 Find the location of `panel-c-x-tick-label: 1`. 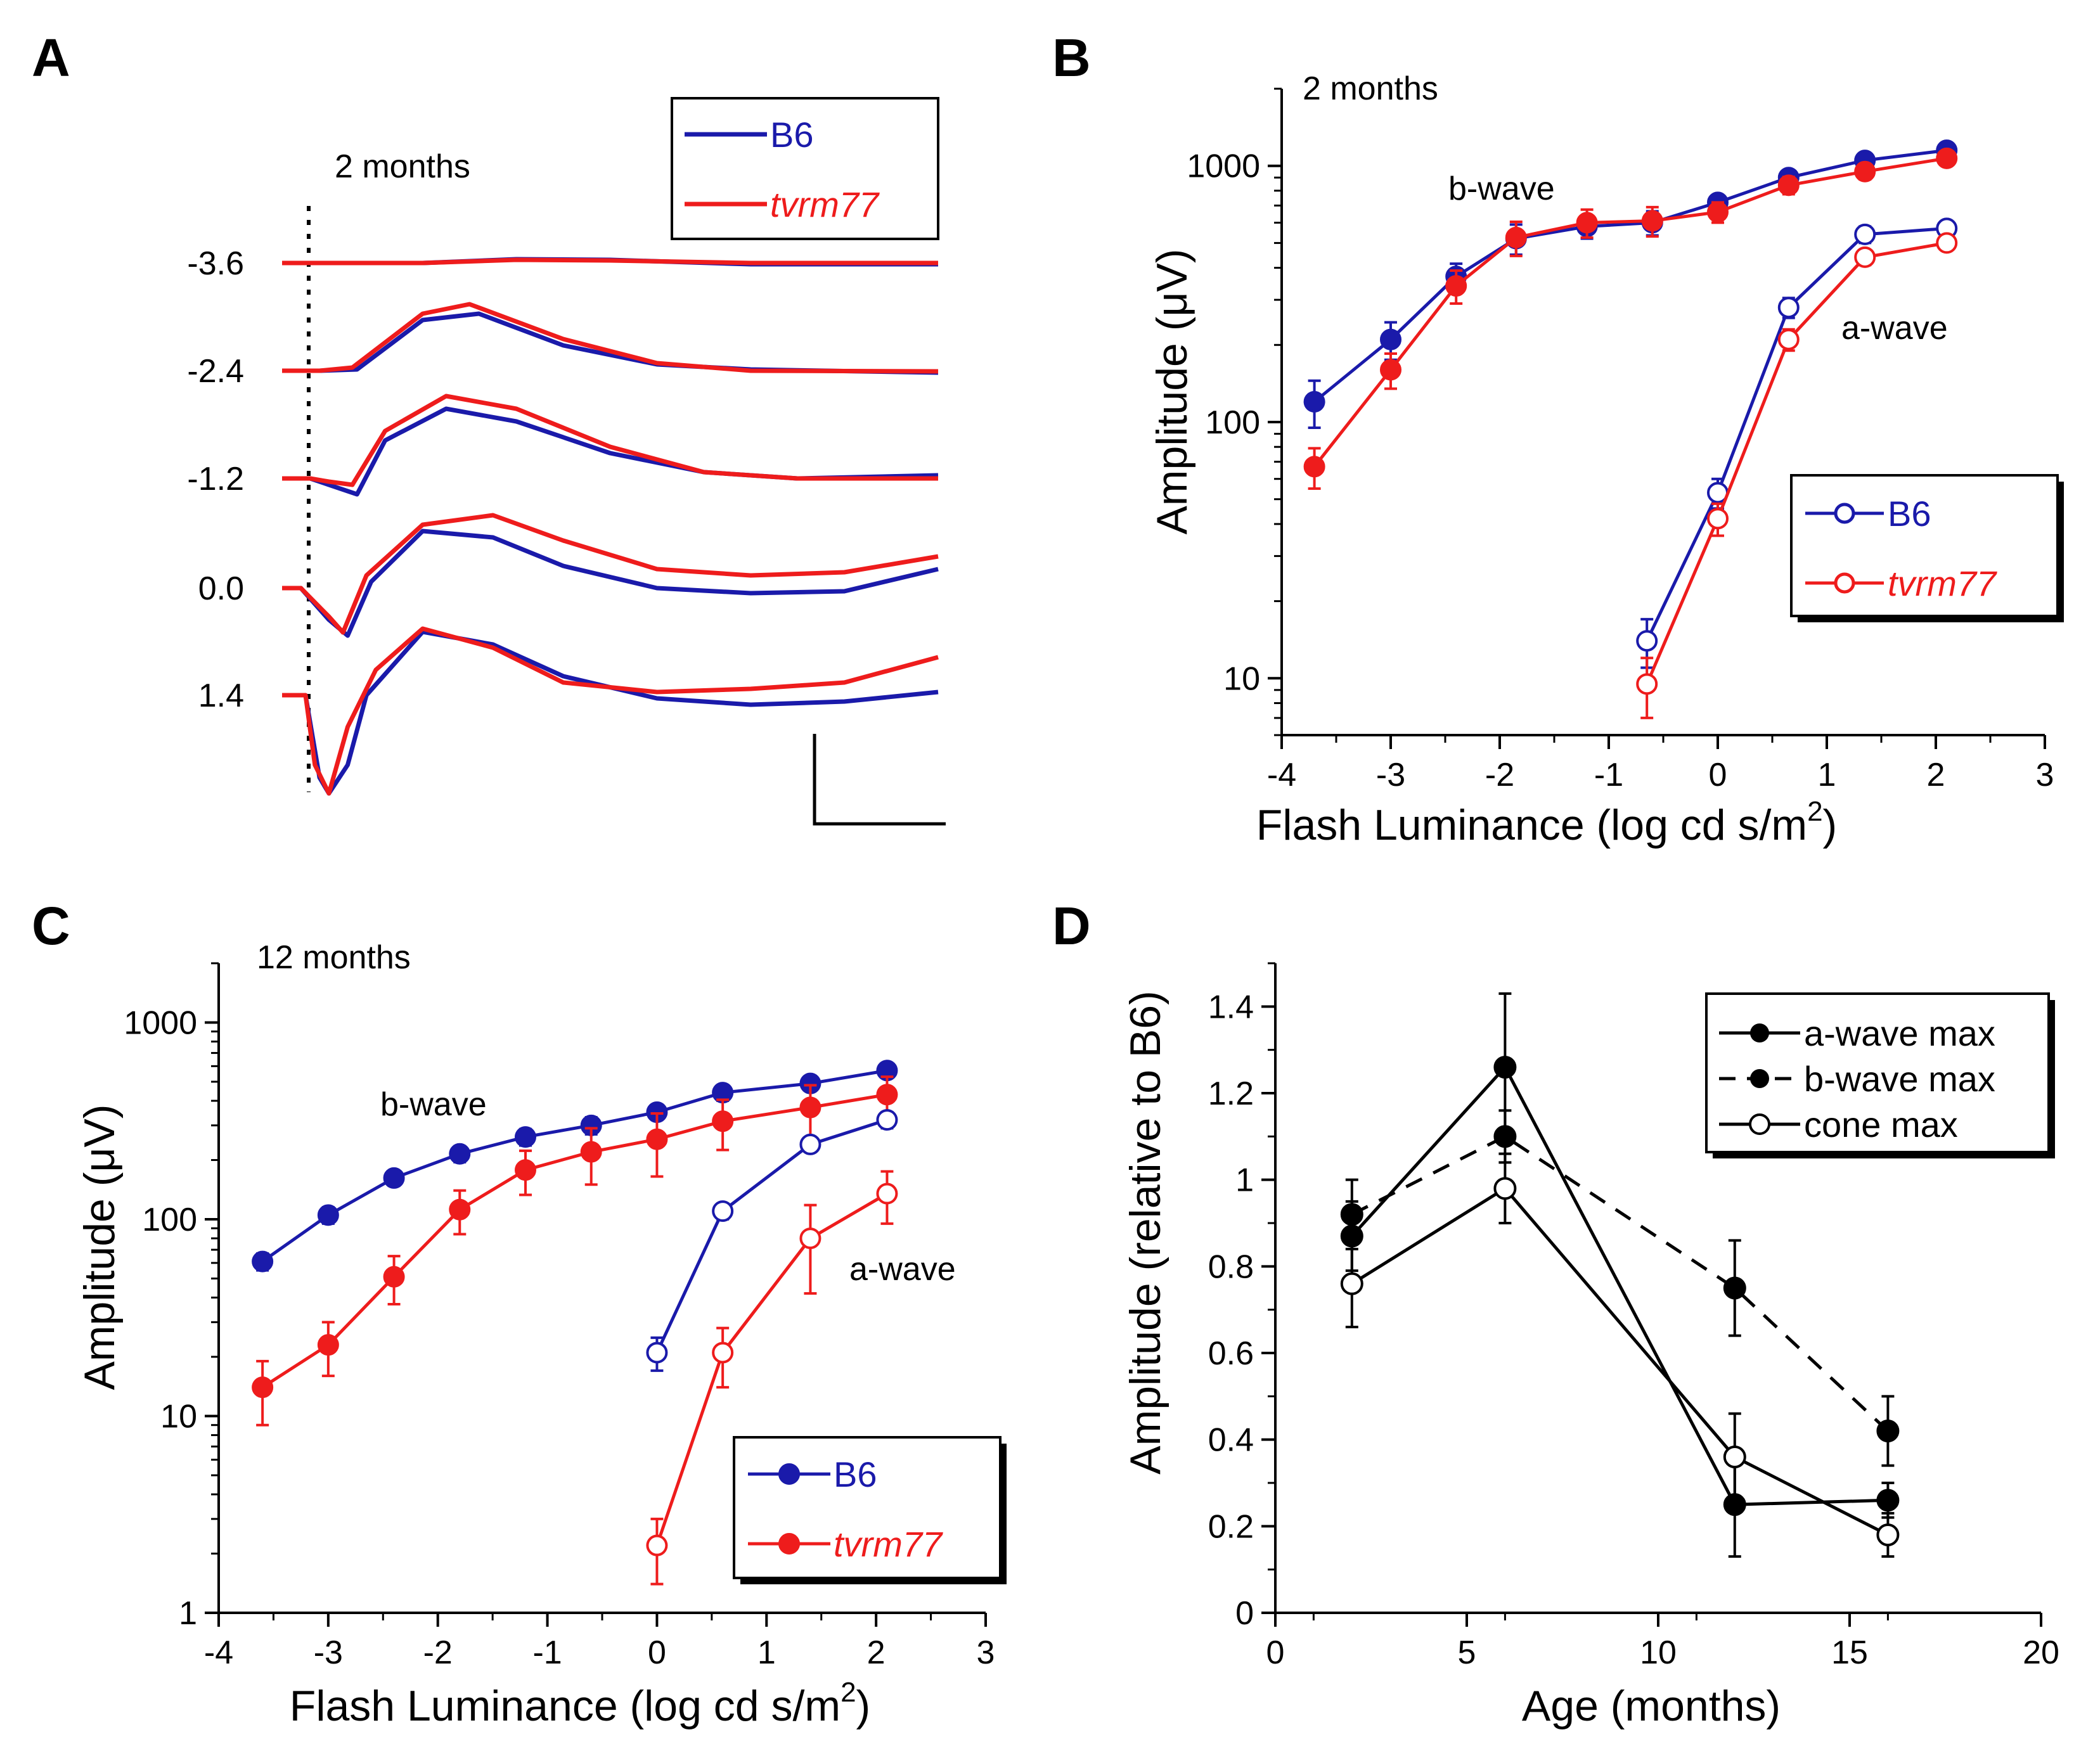

panel-c-x-tick-label: 1 is located at coordinates (767, 1653).